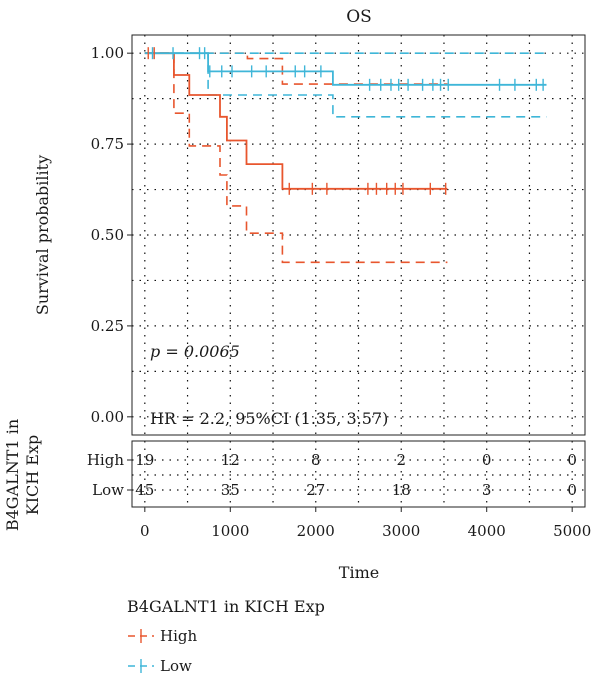  I want to click on p-value-annotation: p = 0.0065, so click(195, 351).